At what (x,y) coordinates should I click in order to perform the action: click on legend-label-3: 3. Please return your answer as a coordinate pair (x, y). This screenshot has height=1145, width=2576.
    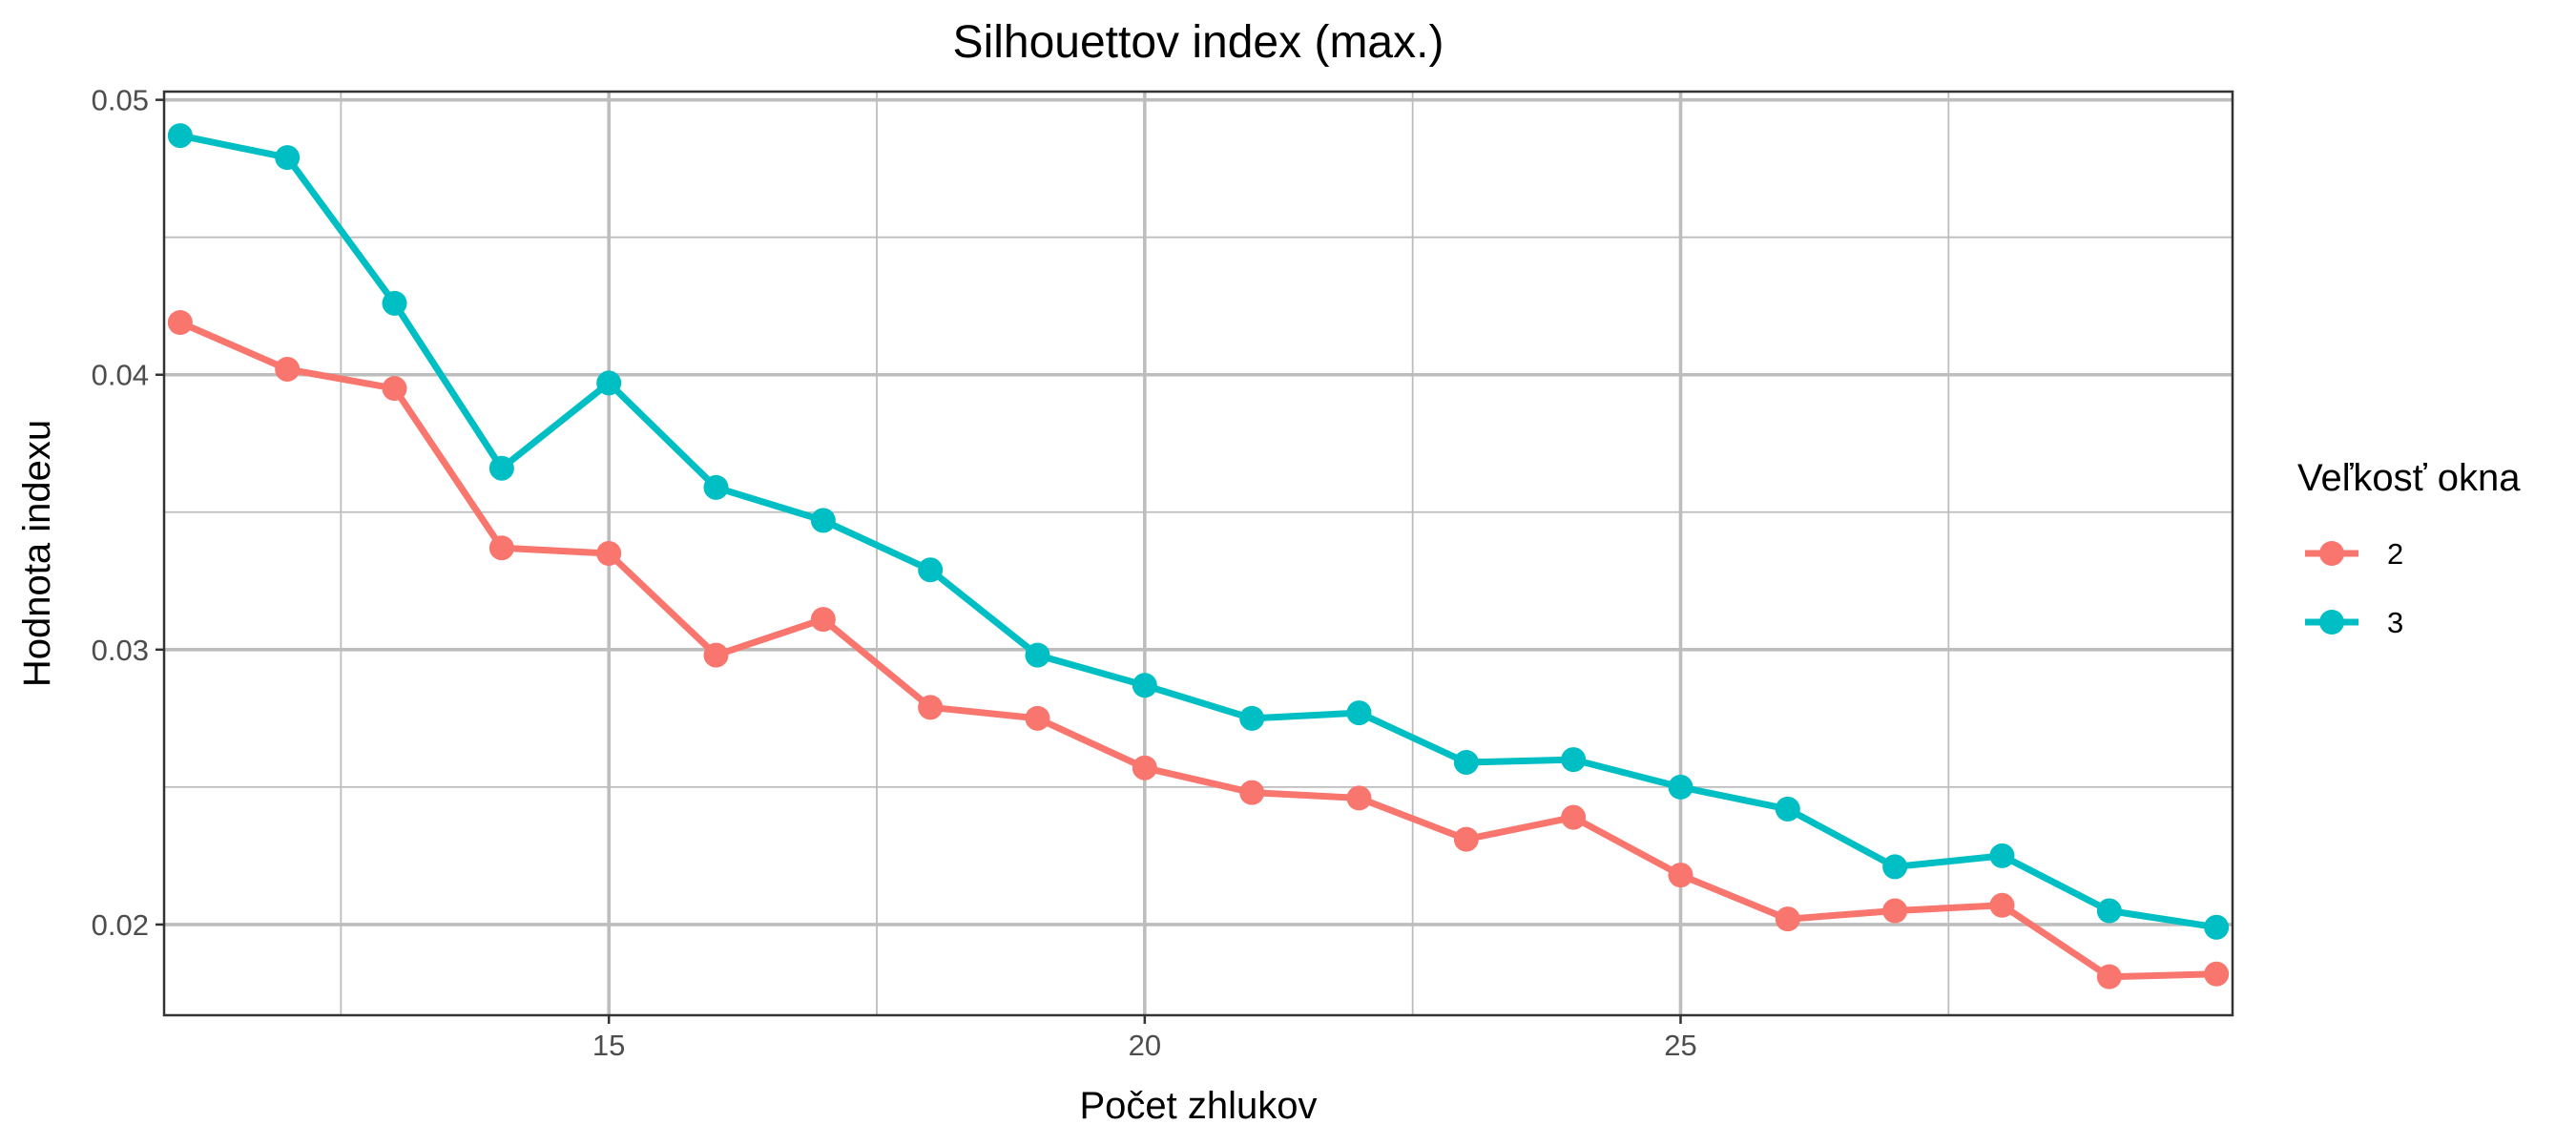
    Looking at the image, I should click on (2395, 622).